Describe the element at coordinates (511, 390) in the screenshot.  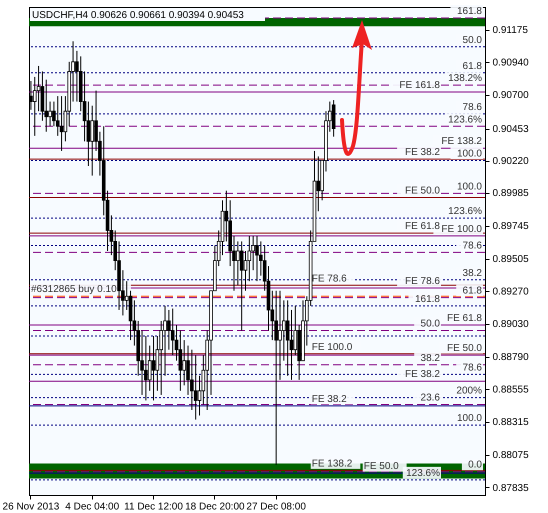
I see `y-tick-label: 0.88555` at that location.